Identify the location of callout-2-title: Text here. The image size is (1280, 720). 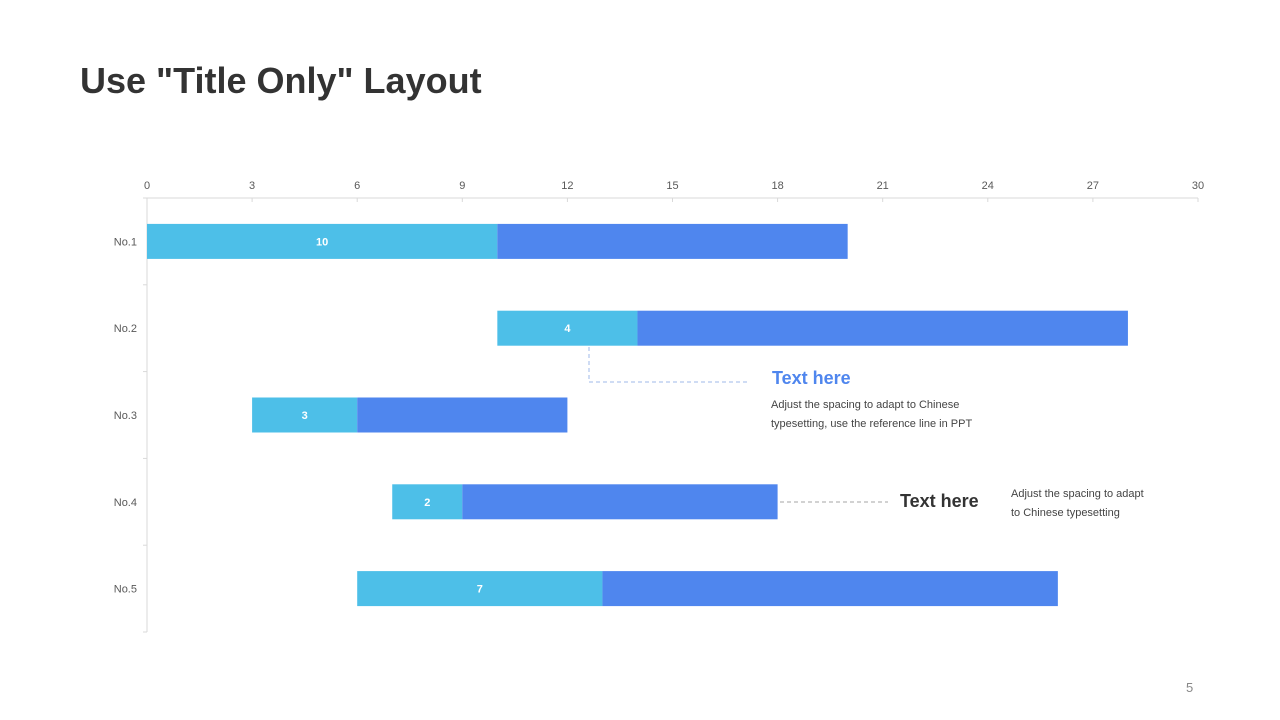
(939, 501).